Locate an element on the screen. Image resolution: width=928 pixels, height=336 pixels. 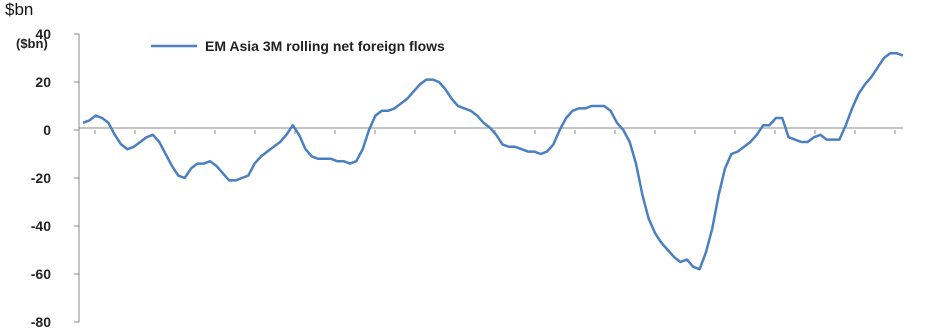
y-tick-label: 20 is located at coordinates (43, 82).